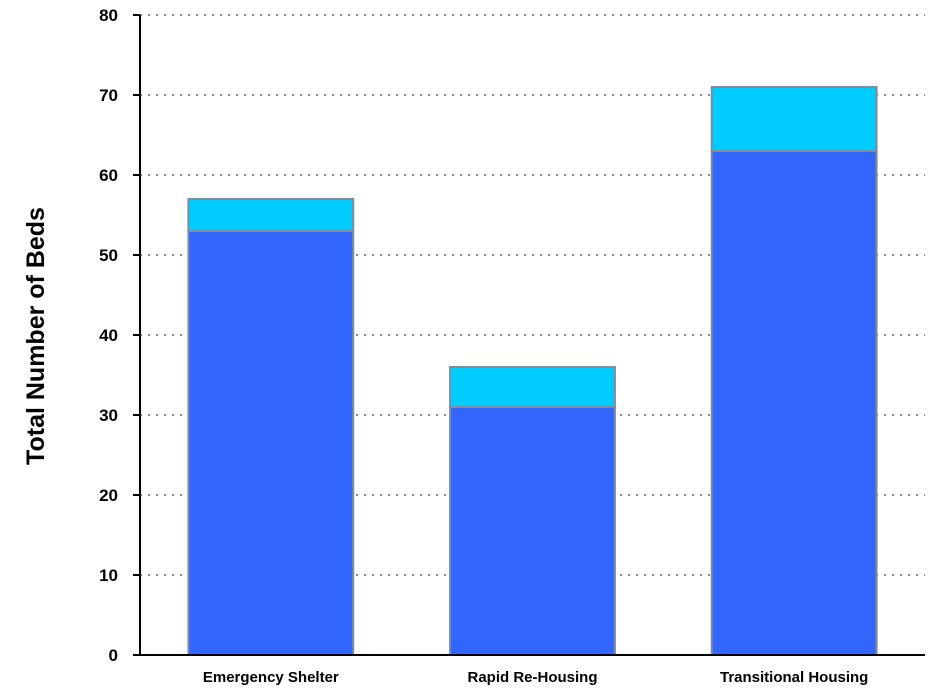  Describe the element at coordinates (794, 677) in the screenshot. I see `x-category-label: Transitional Housing` at that location.